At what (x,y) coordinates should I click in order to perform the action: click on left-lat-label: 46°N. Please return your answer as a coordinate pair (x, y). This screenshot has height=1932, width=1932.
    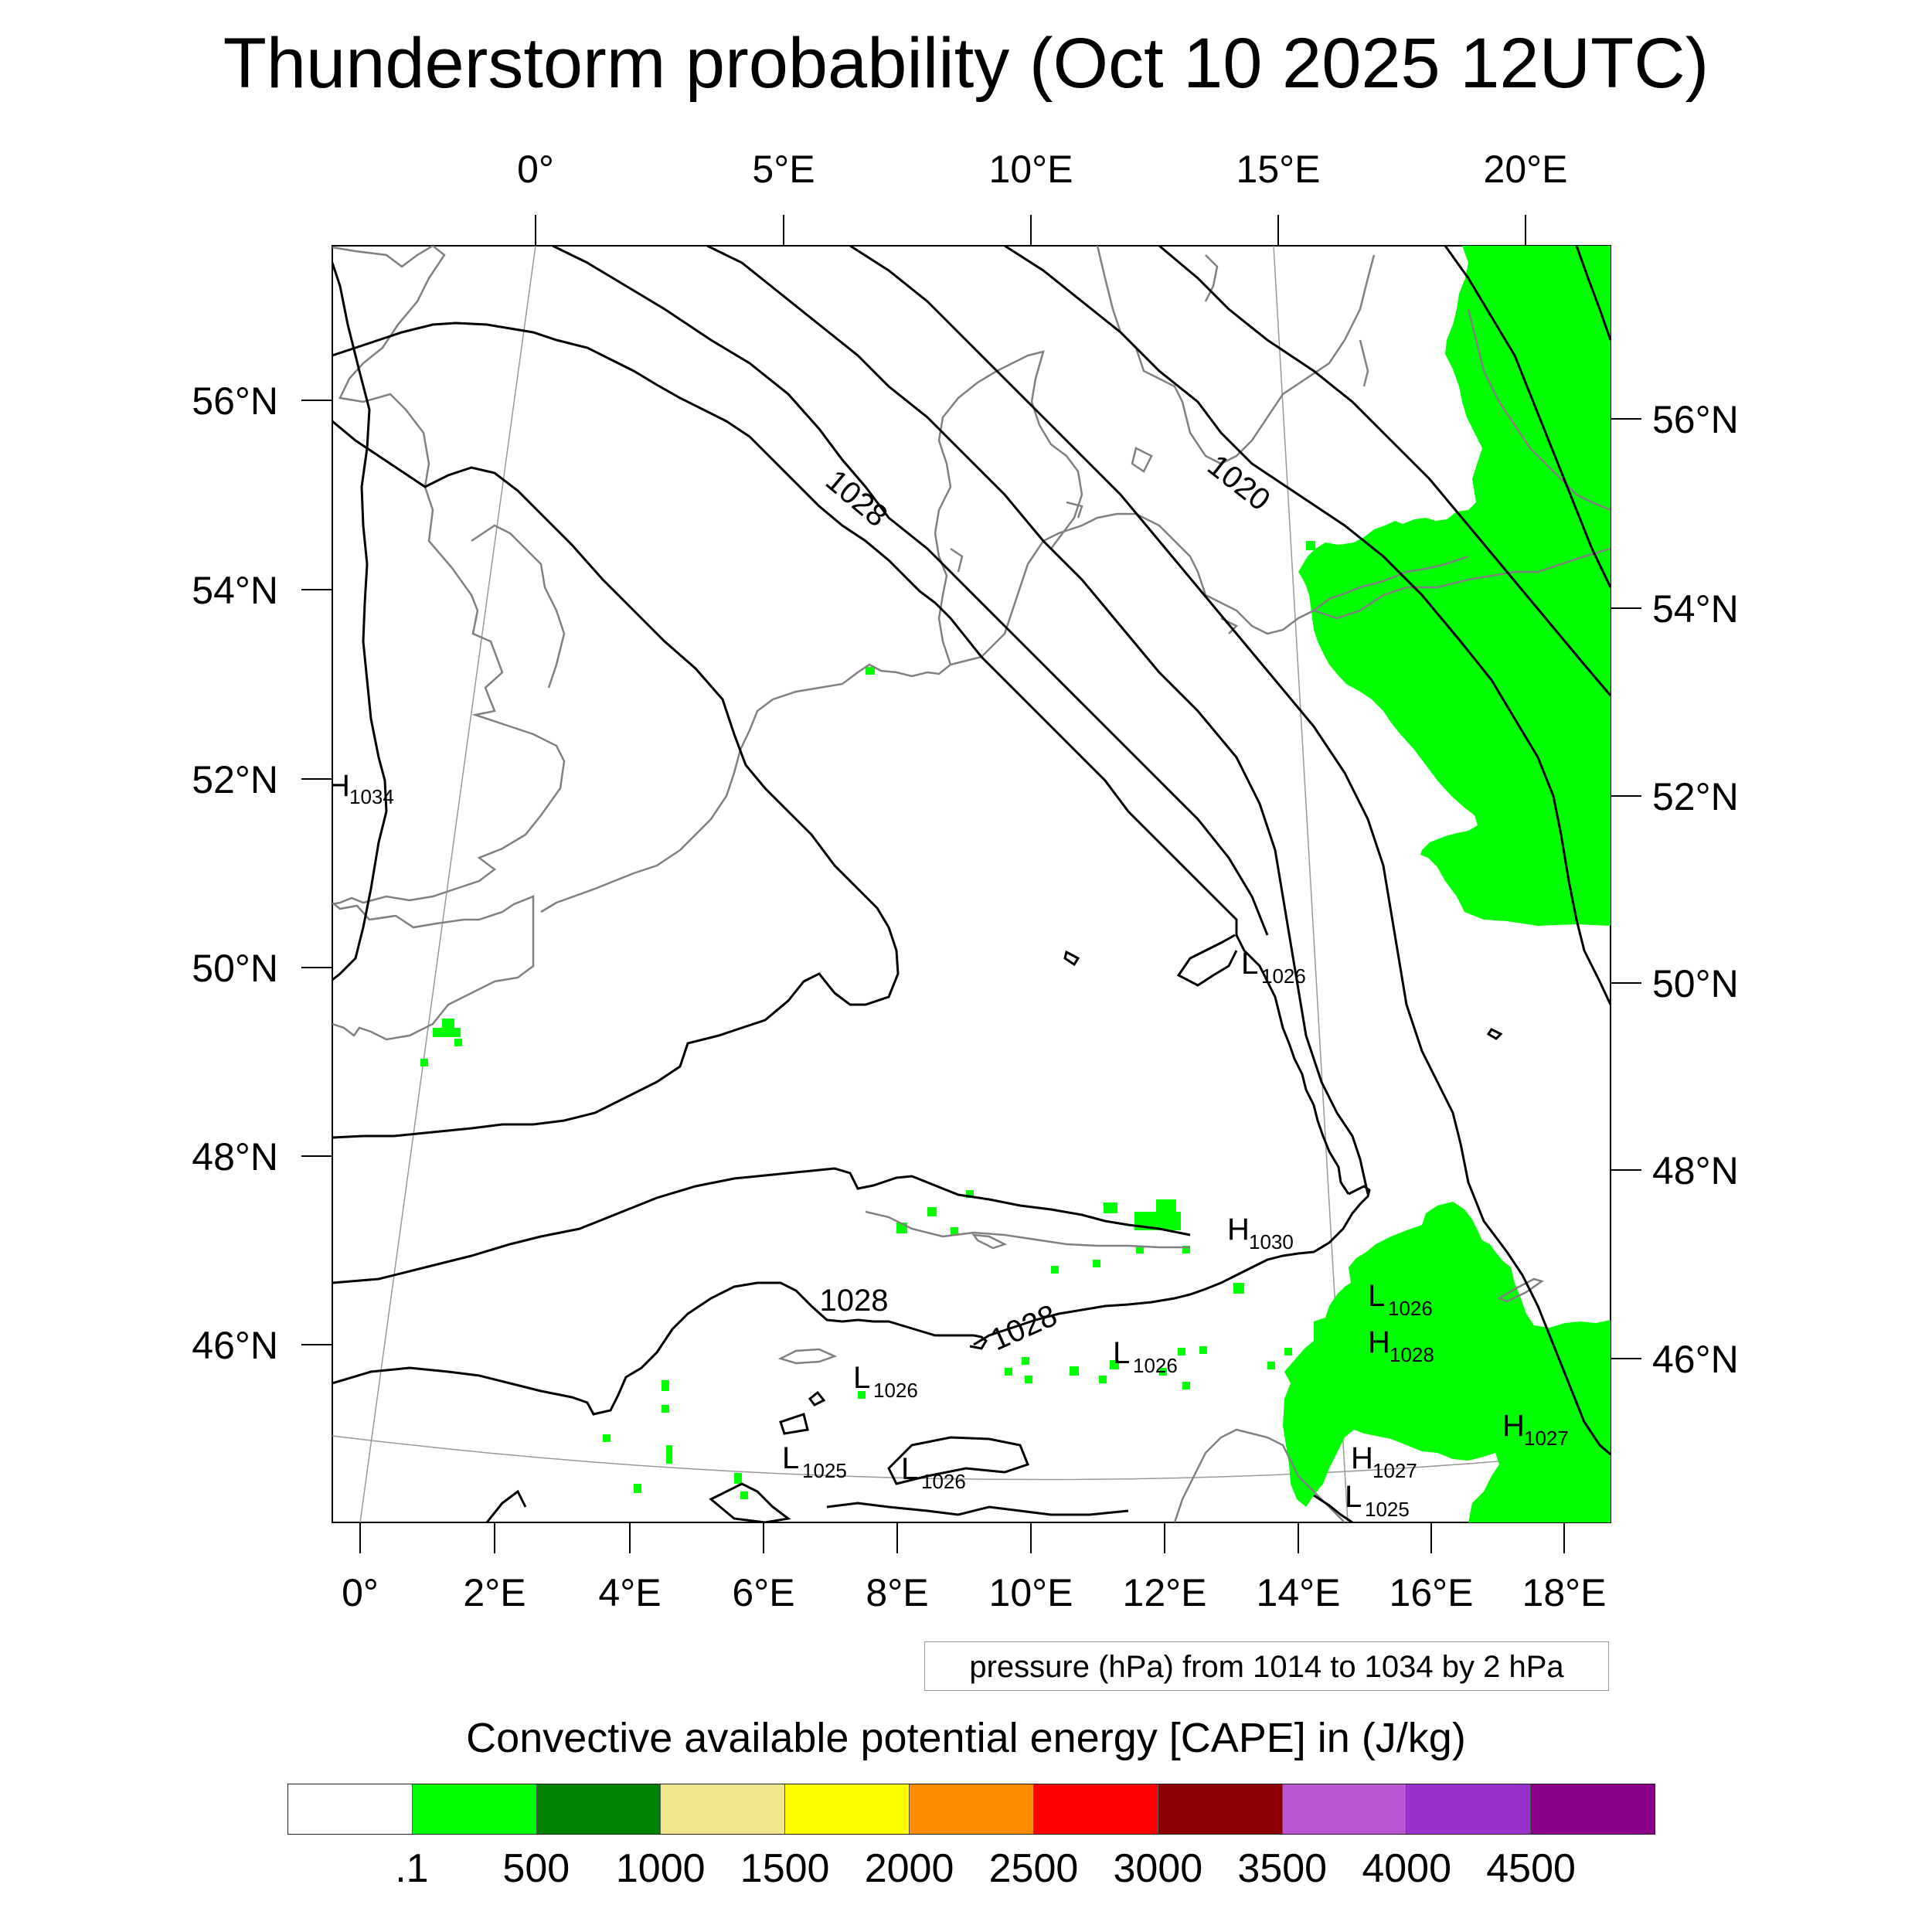
    Looking at the image, I should click on (235, 1346).